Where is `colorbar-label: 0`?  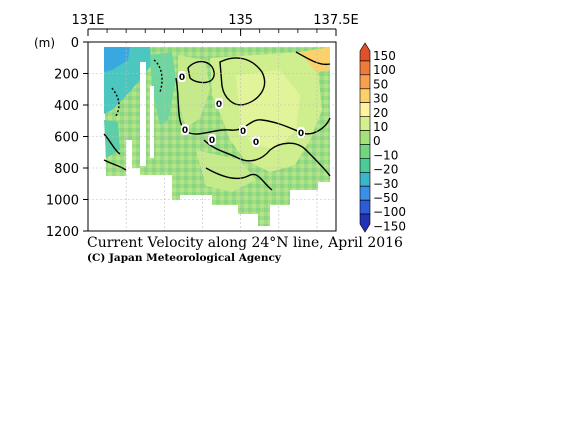
colorbar-label: 0 is located at coordinates (377, 141).